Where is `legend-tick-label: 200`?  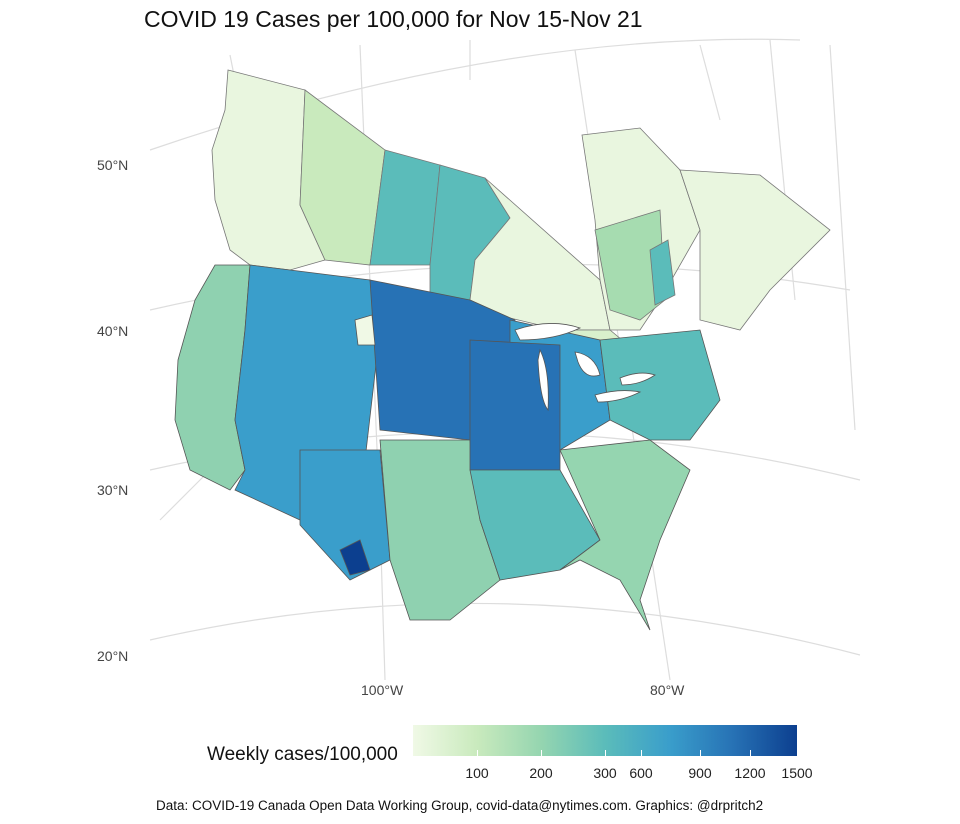 legend-tick-label: 200 is located at coordinates (541, 773).